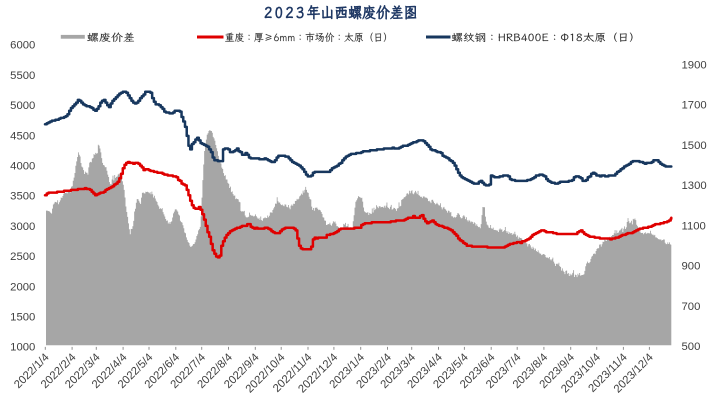 The height and width of the screenshot is (415, 717). What do you see at coordinates (22, 167) in the screenshot?
I see `svg-text: 4000` at bounding box center [22, 167].